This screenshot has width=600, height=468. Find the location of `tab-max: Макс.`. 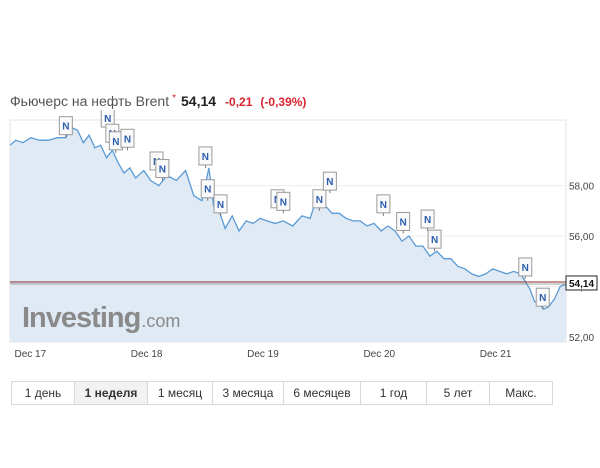

tab-max: Макс. is located at coordinates (521, 393).